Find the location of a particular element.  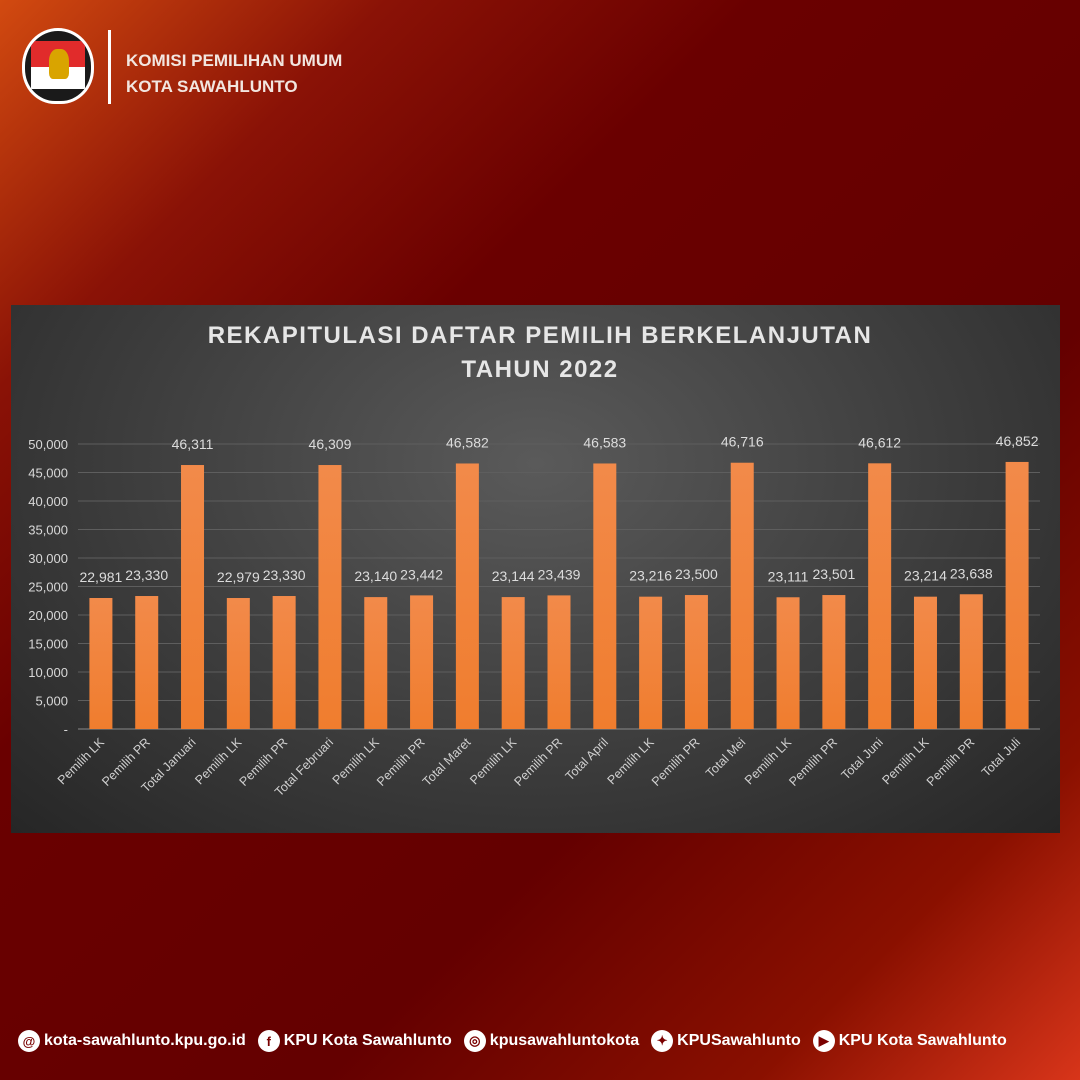

footer-website: @ kota-sawahlunto.kpu.go.id is located at coordinates (132, 1041).